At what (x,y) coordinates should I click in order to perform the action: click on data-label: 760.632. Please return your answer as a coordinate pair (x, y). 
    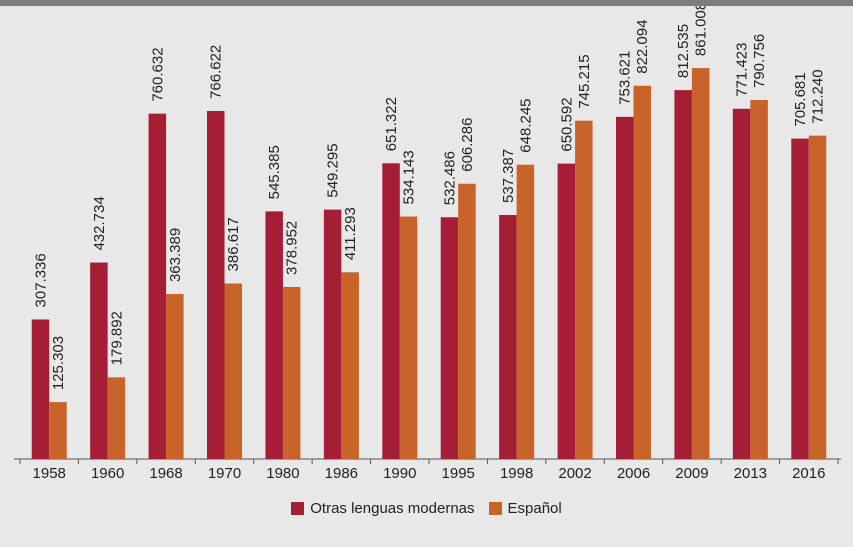
    Looking at the image, I should click on (157, 74).